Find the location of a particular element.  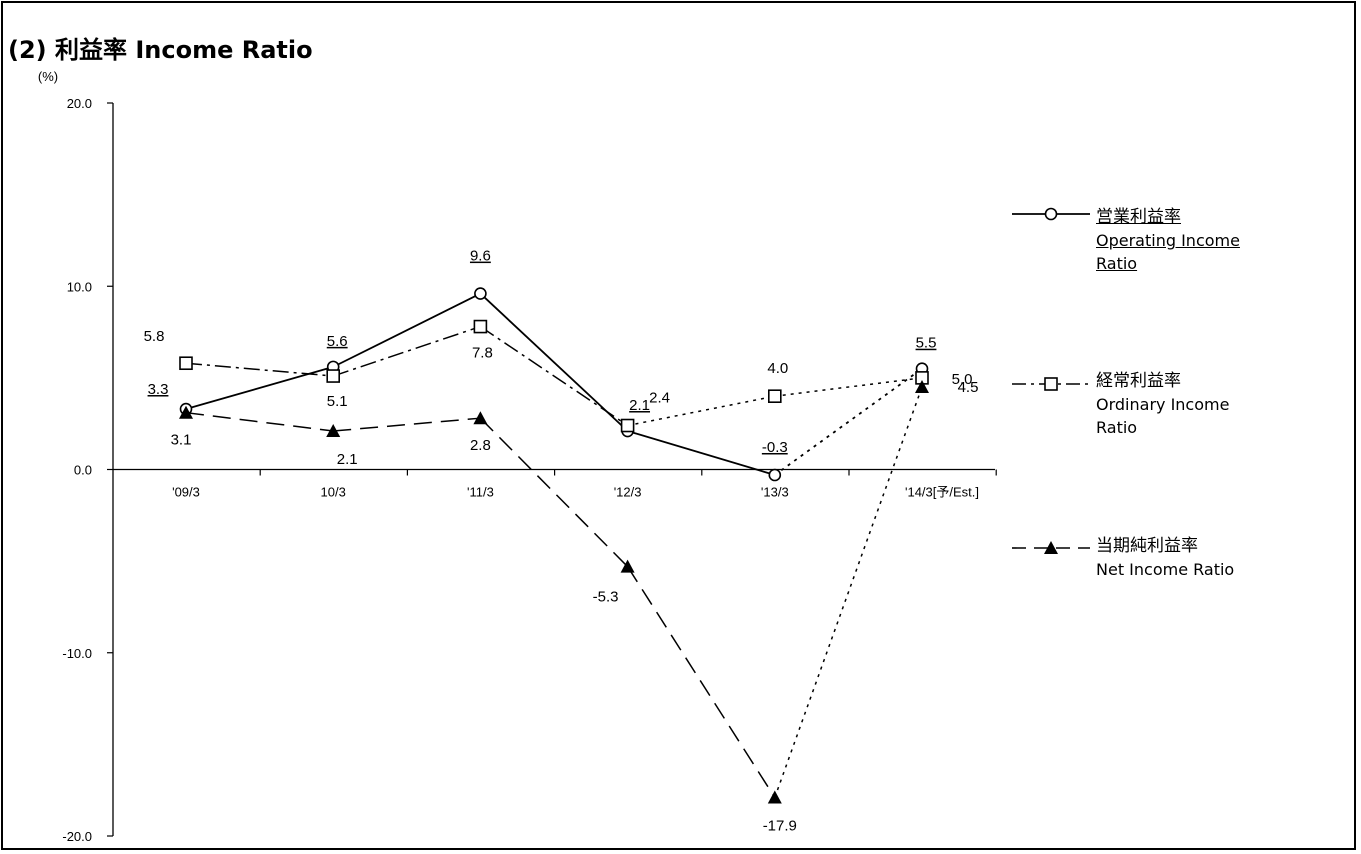

y-tick-label: 10.0 is located at coordinates (79, 286).